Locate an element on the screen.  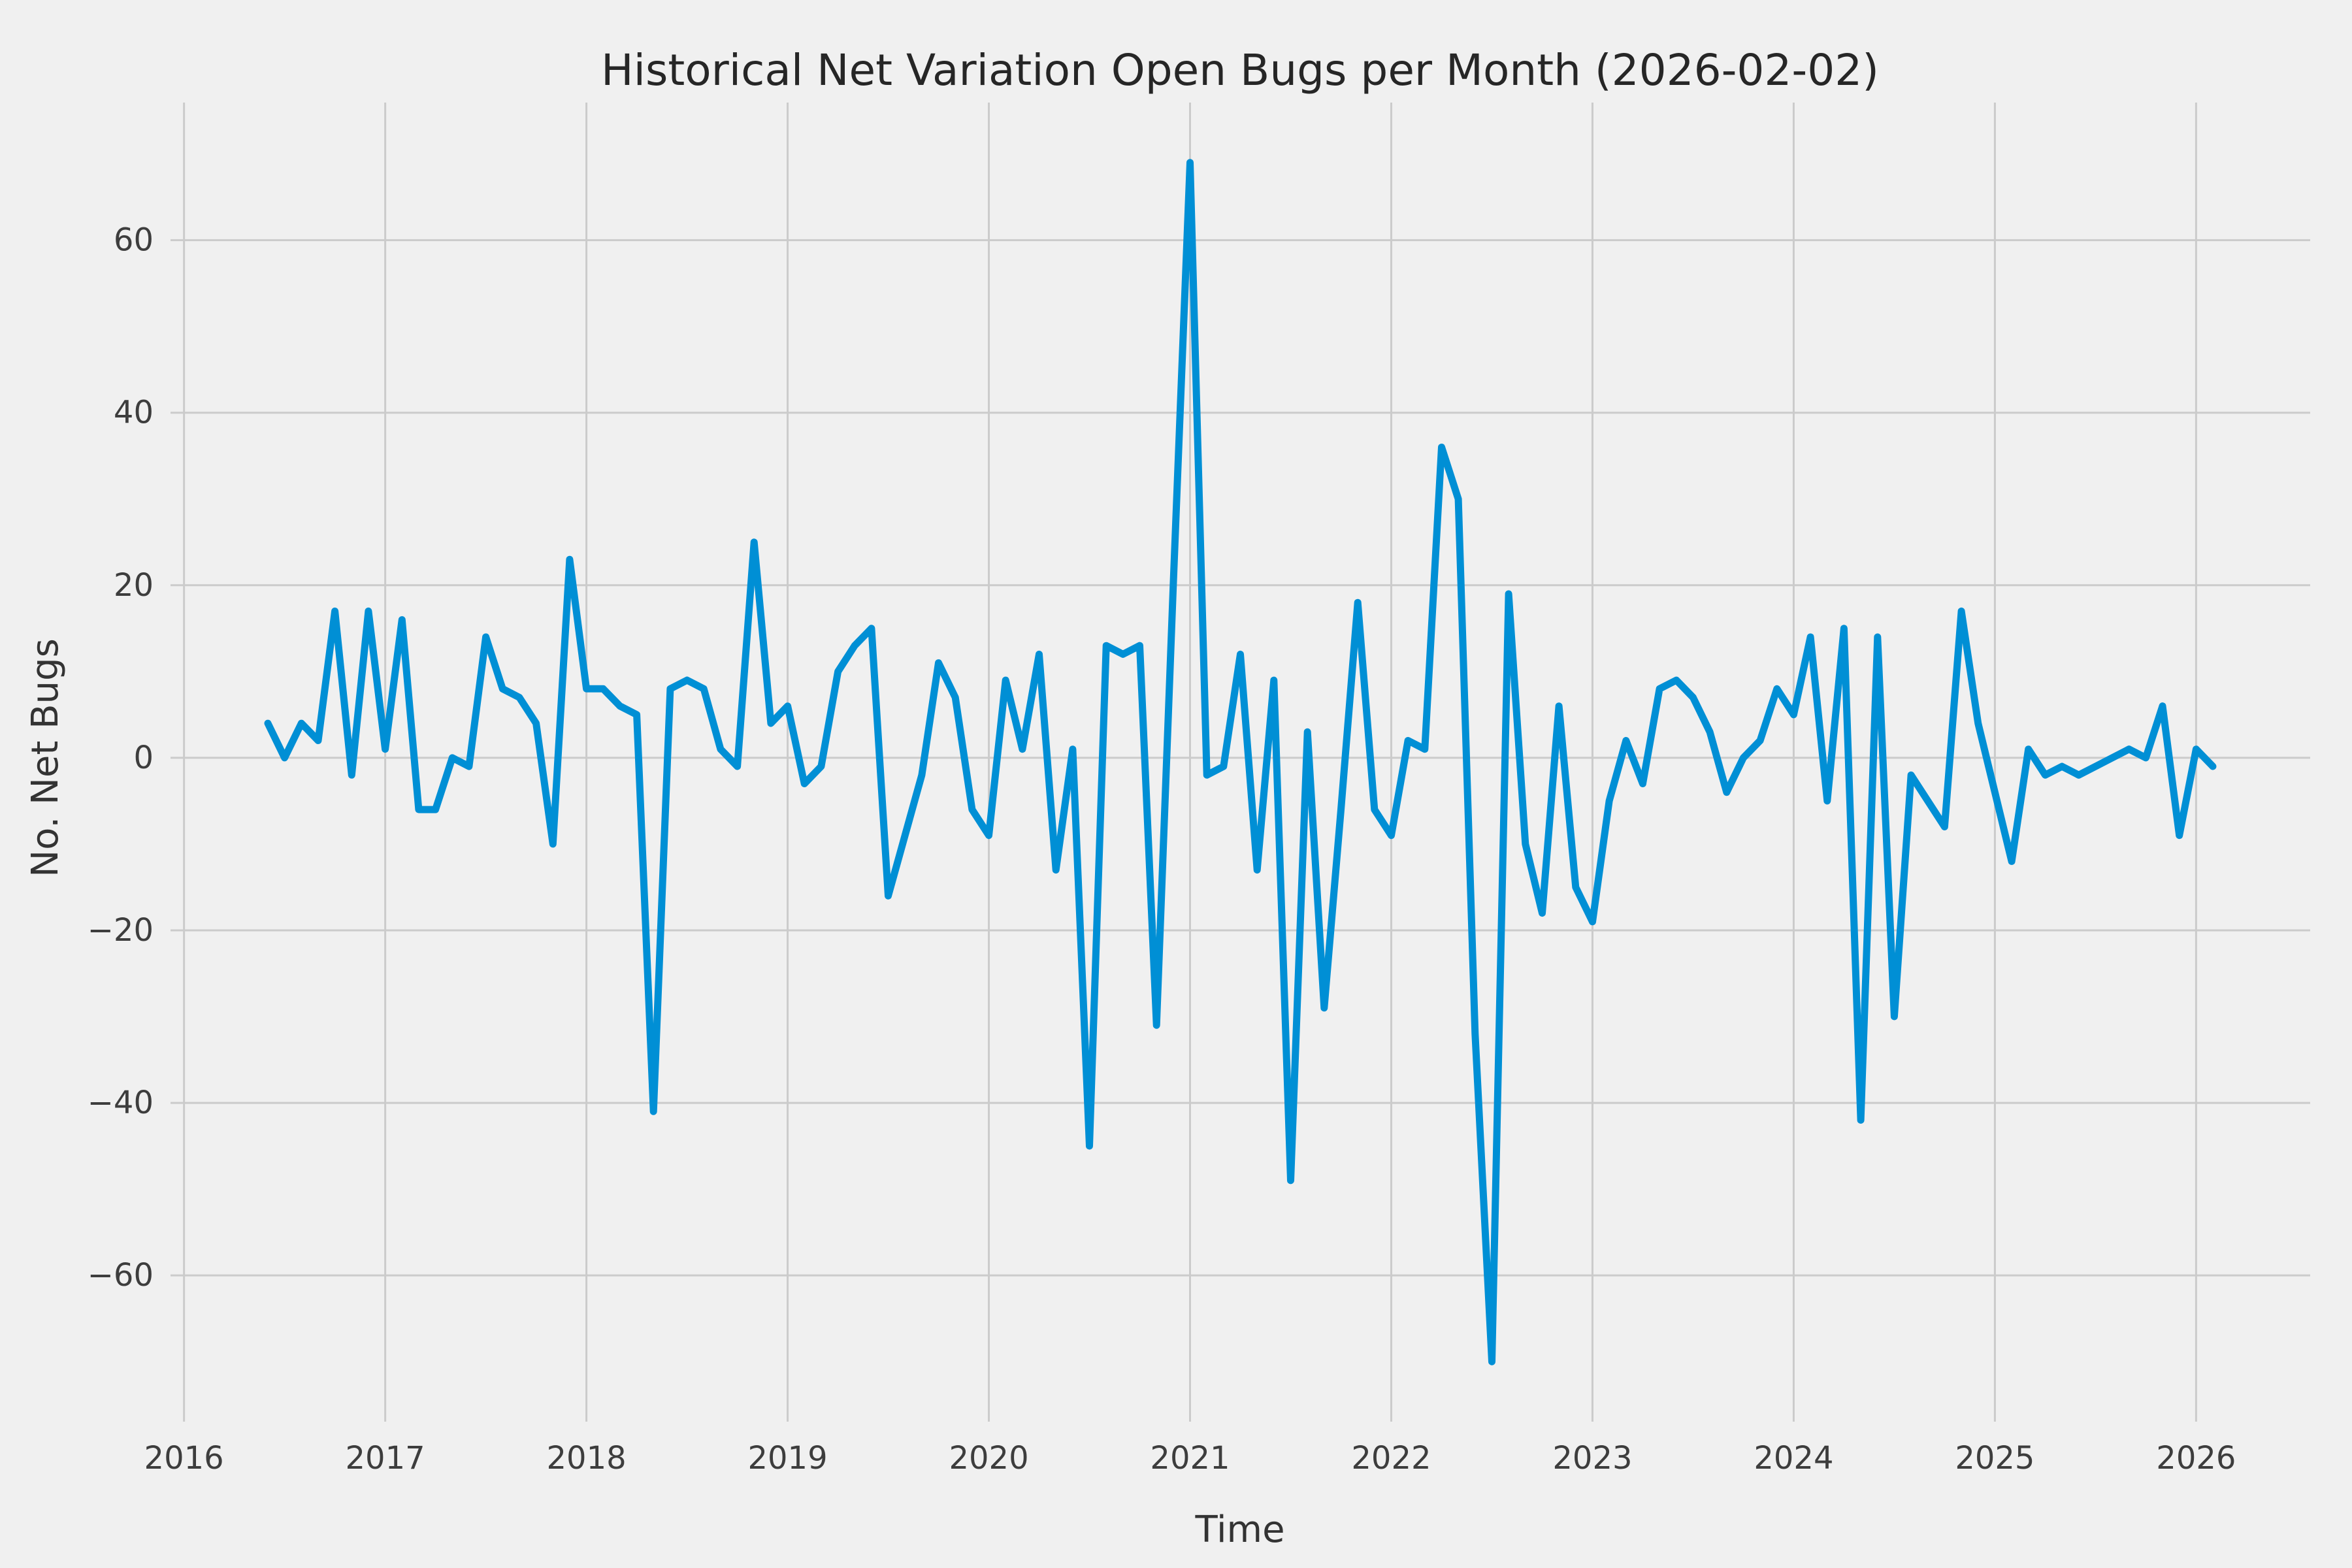
y-tick-label: 40 is located at coordinates (134, 413).